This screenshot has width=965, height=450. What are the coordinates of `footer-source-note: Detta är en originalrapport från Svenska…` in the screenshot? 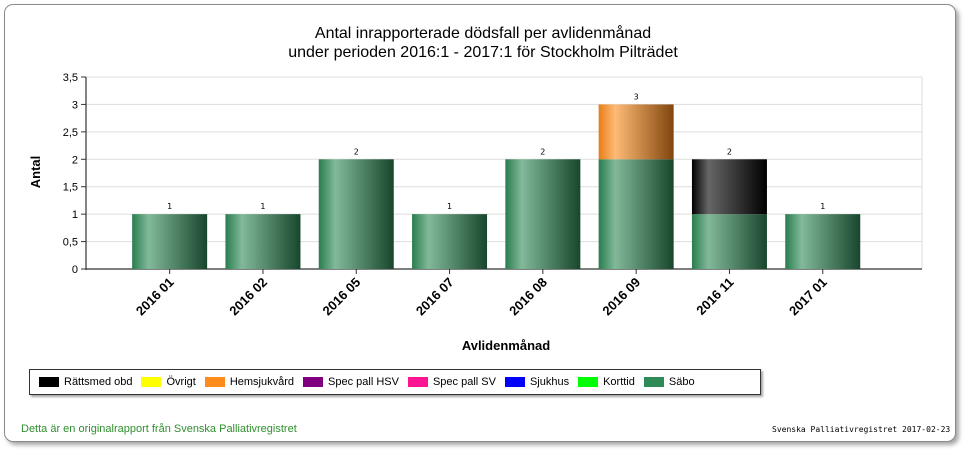 It's located at (159, 429).